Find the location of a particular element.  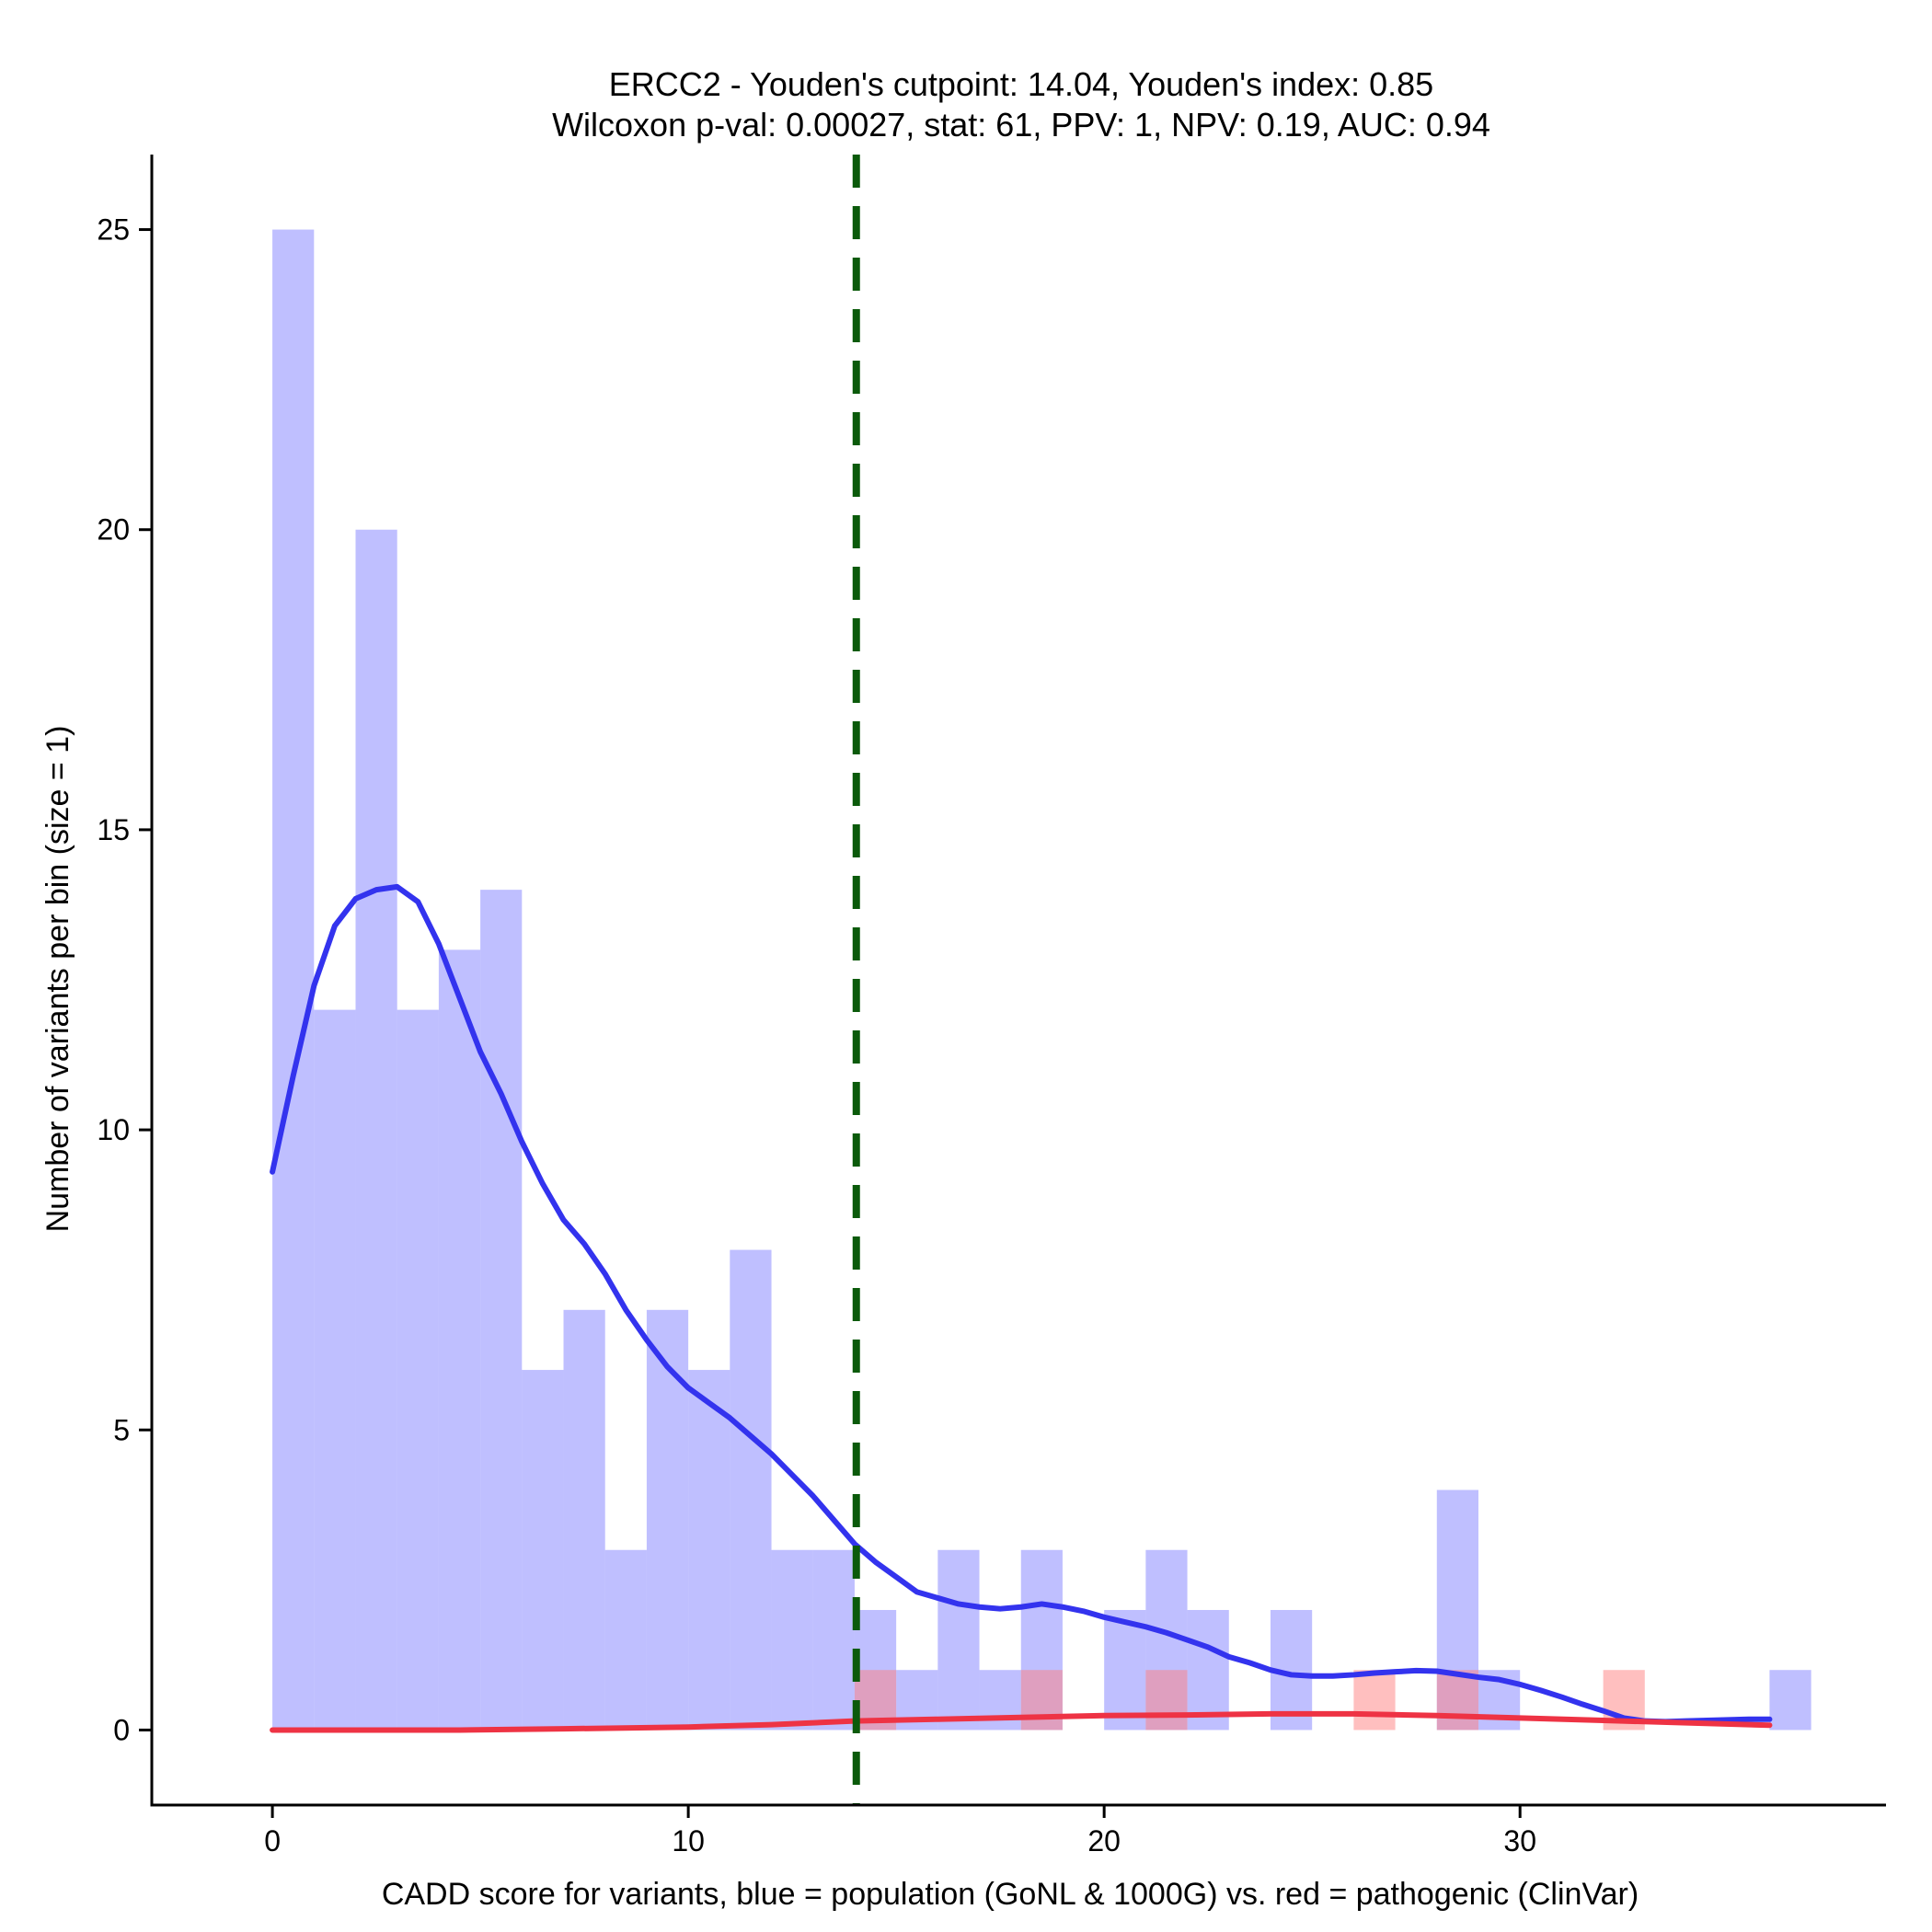

y-tick-label-5: 5 is located at coordinates (121, 1429).